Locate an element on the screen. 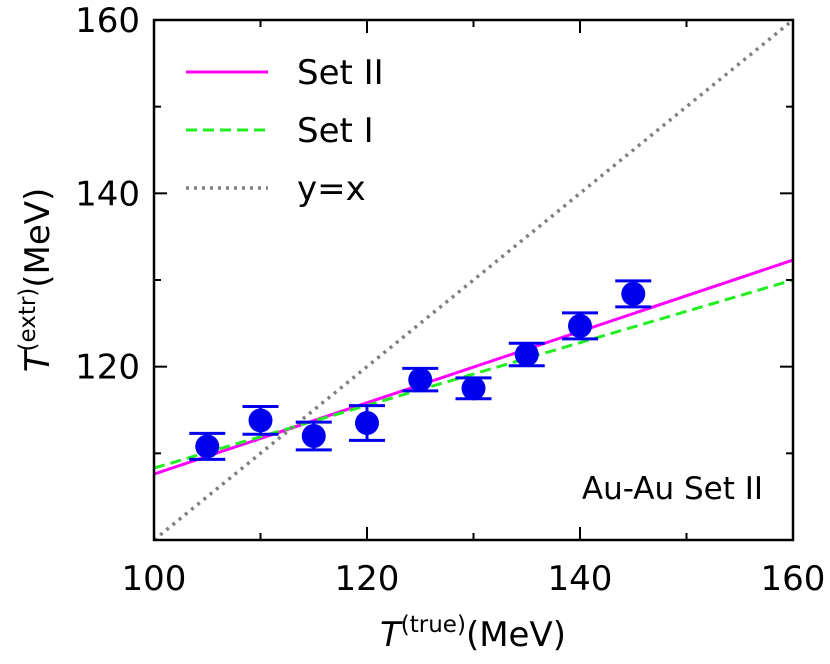 This screenshot has height=664, width=830. y-axis-label: T(extr)(MeV) is located at coordinates (36, 280).